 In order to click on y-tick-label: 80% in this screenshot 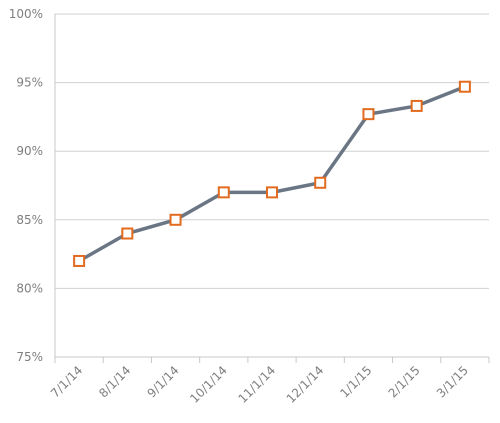, I will do `click(29, 288)`.